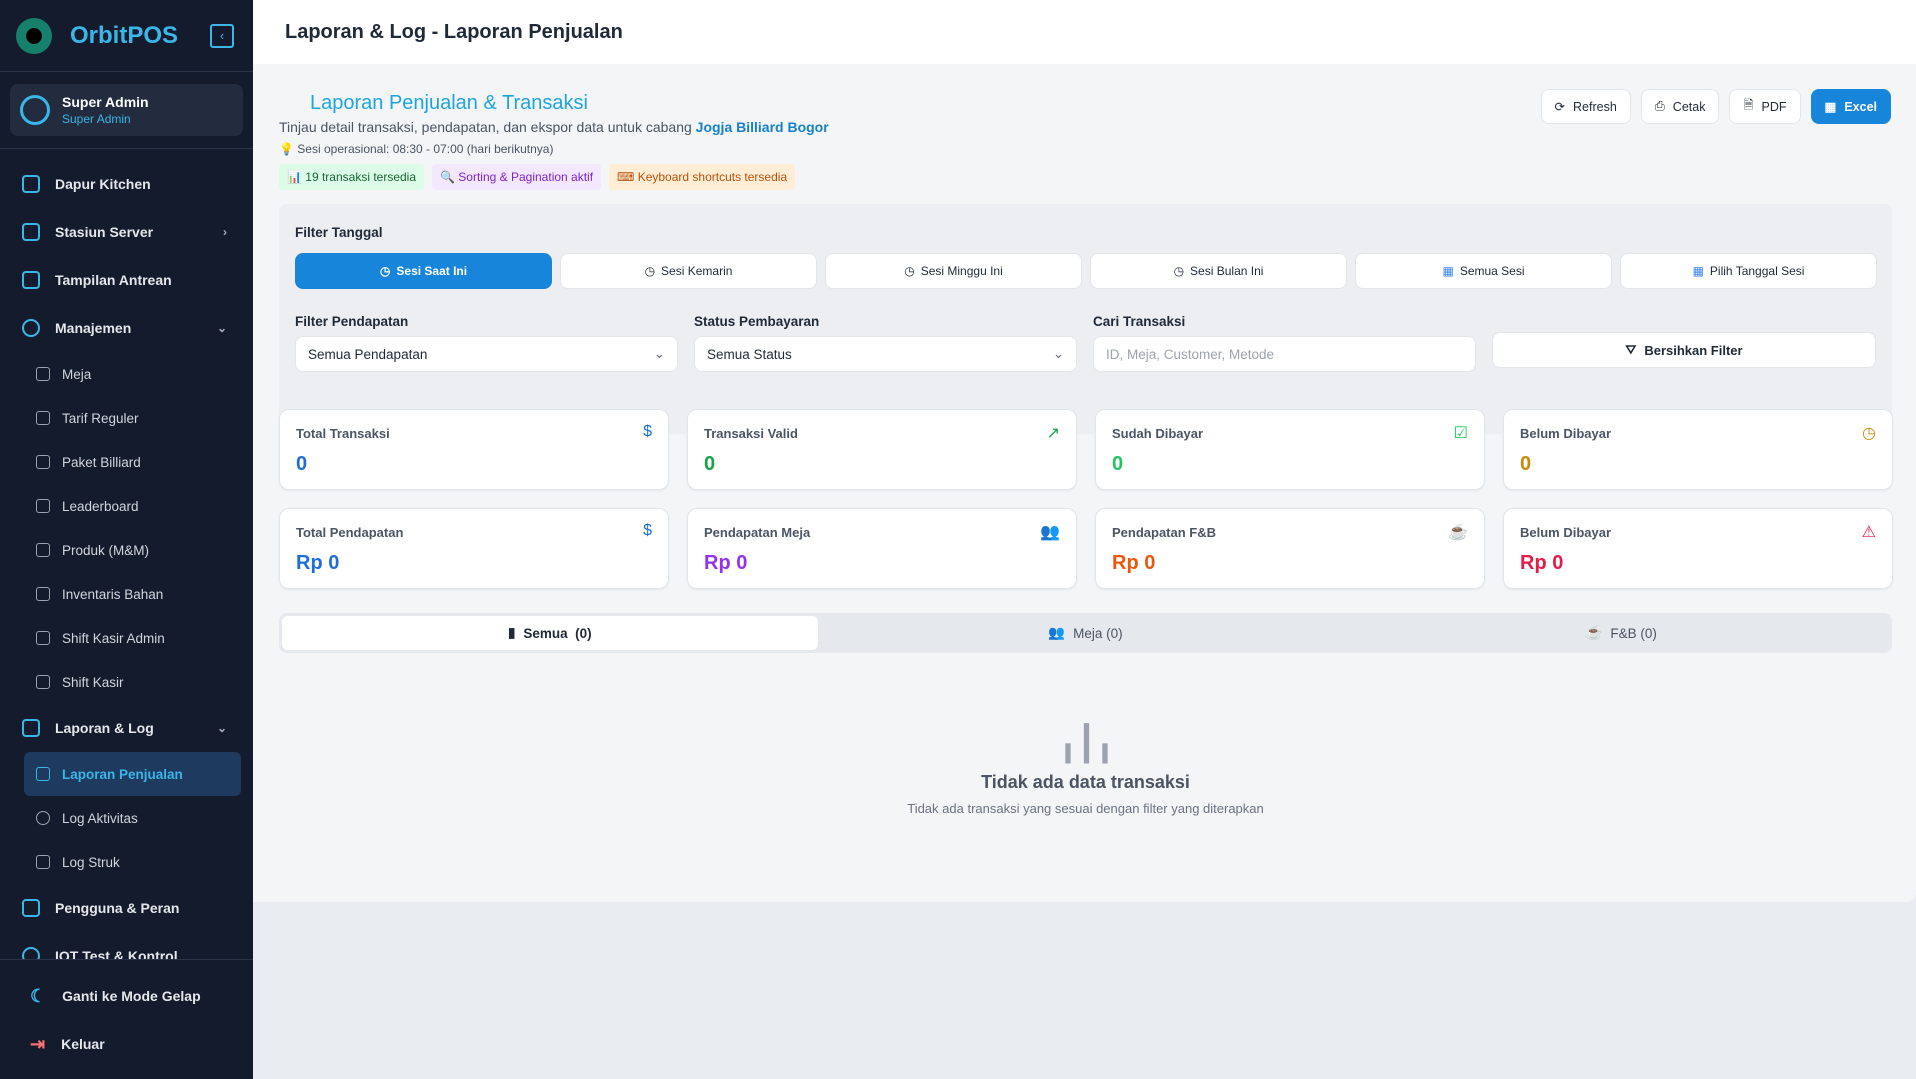  What do you see at coordinates (126, 908) in the screenshot?
I see `sidebar-item-pengguna-peran: Pengguna & Peran` at bounding box center [126, 908].